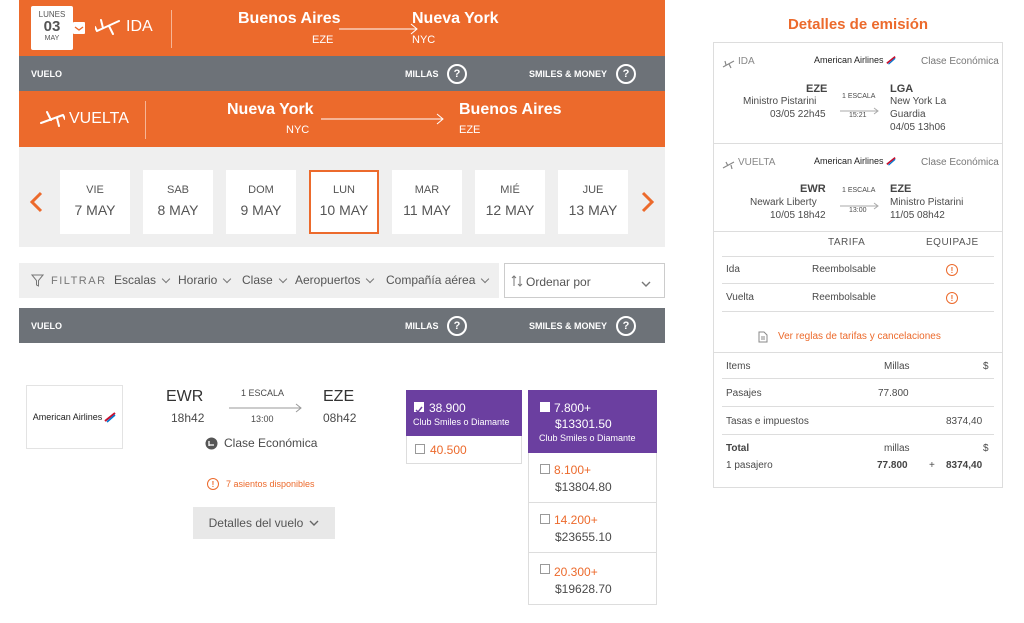 The image size is (1024, 623). What do you see at coordinates (79, 28) in the screenshot?
I see `mail-icon` at bounding box center [79, 28].